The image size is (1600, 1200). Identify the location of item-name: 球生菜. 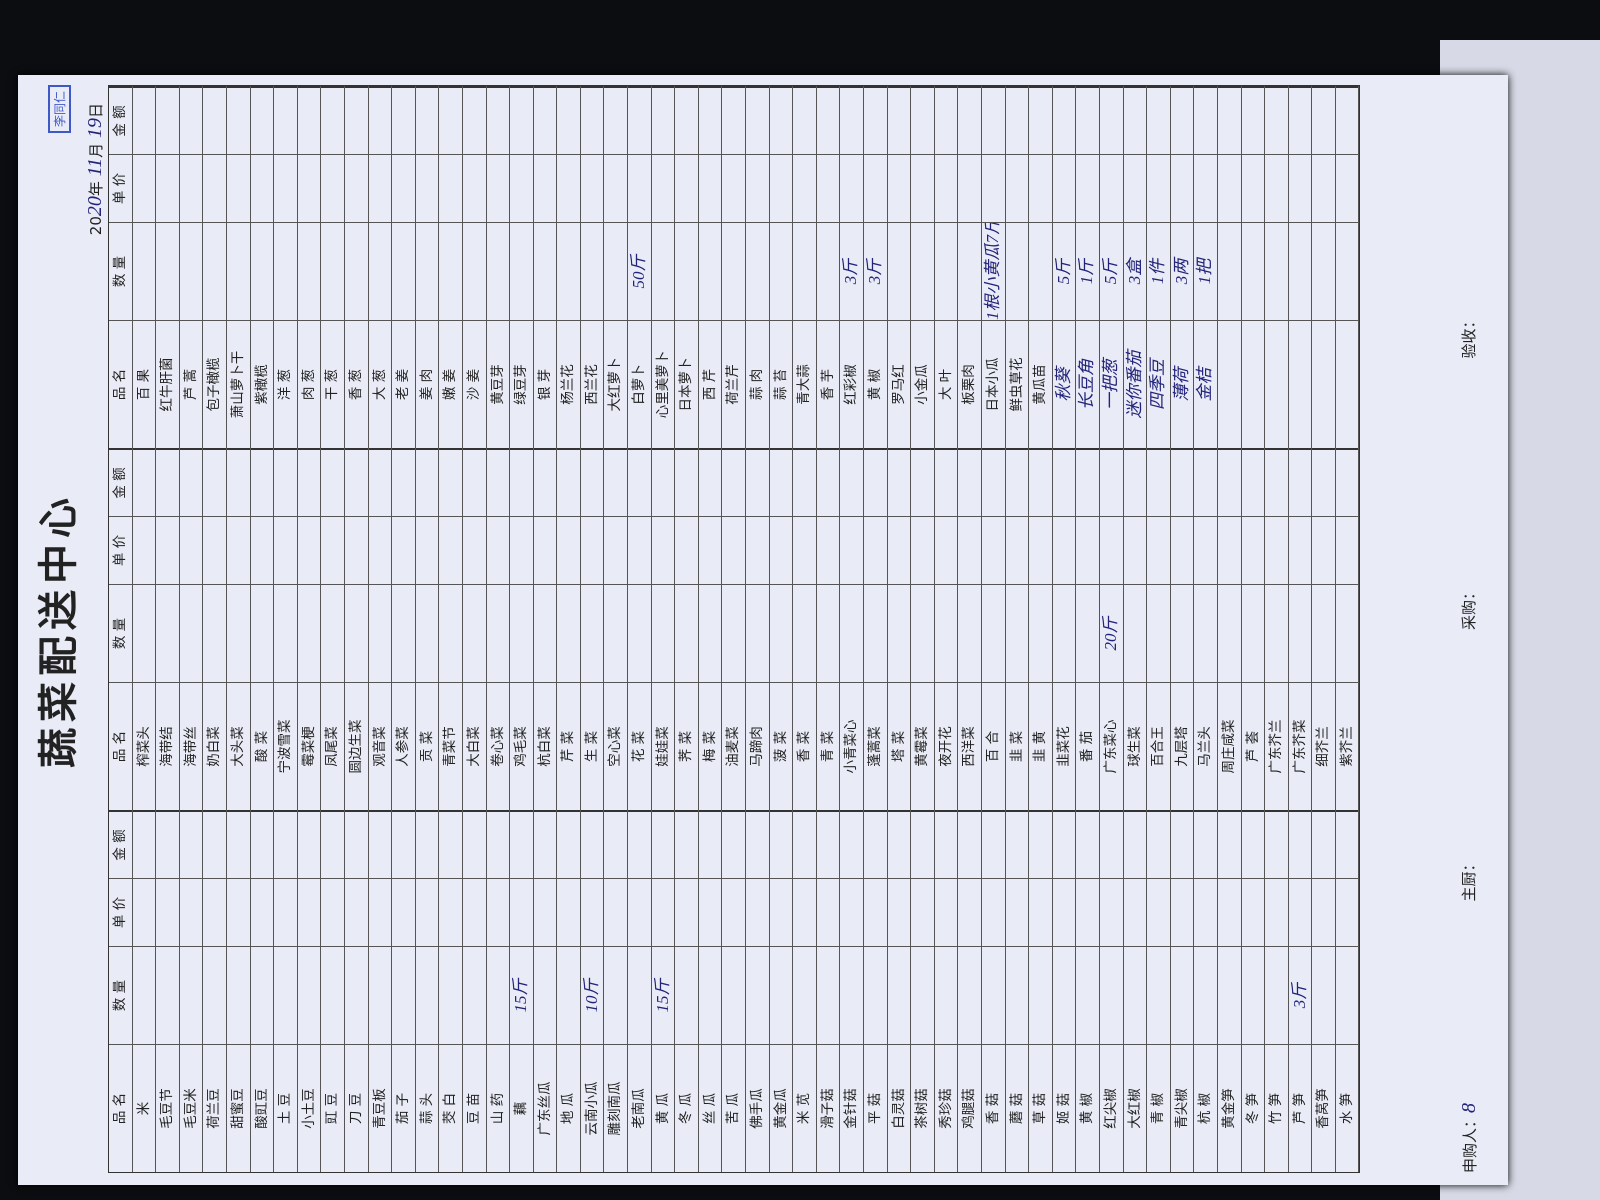
(1135, 746).